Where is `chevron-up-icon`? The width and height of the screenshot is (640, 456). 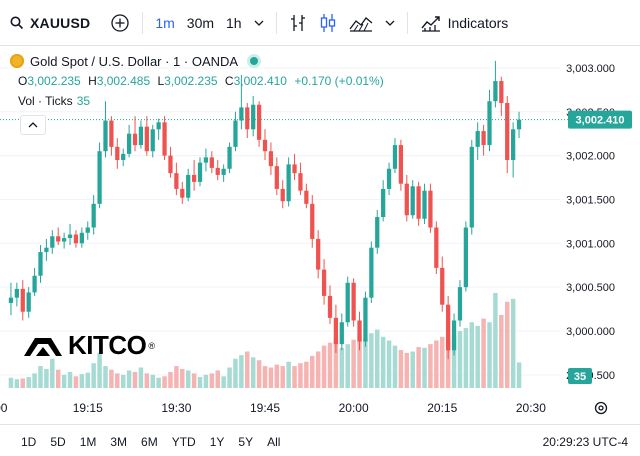
chevron-up-icon is located at coordinates (33, 125).